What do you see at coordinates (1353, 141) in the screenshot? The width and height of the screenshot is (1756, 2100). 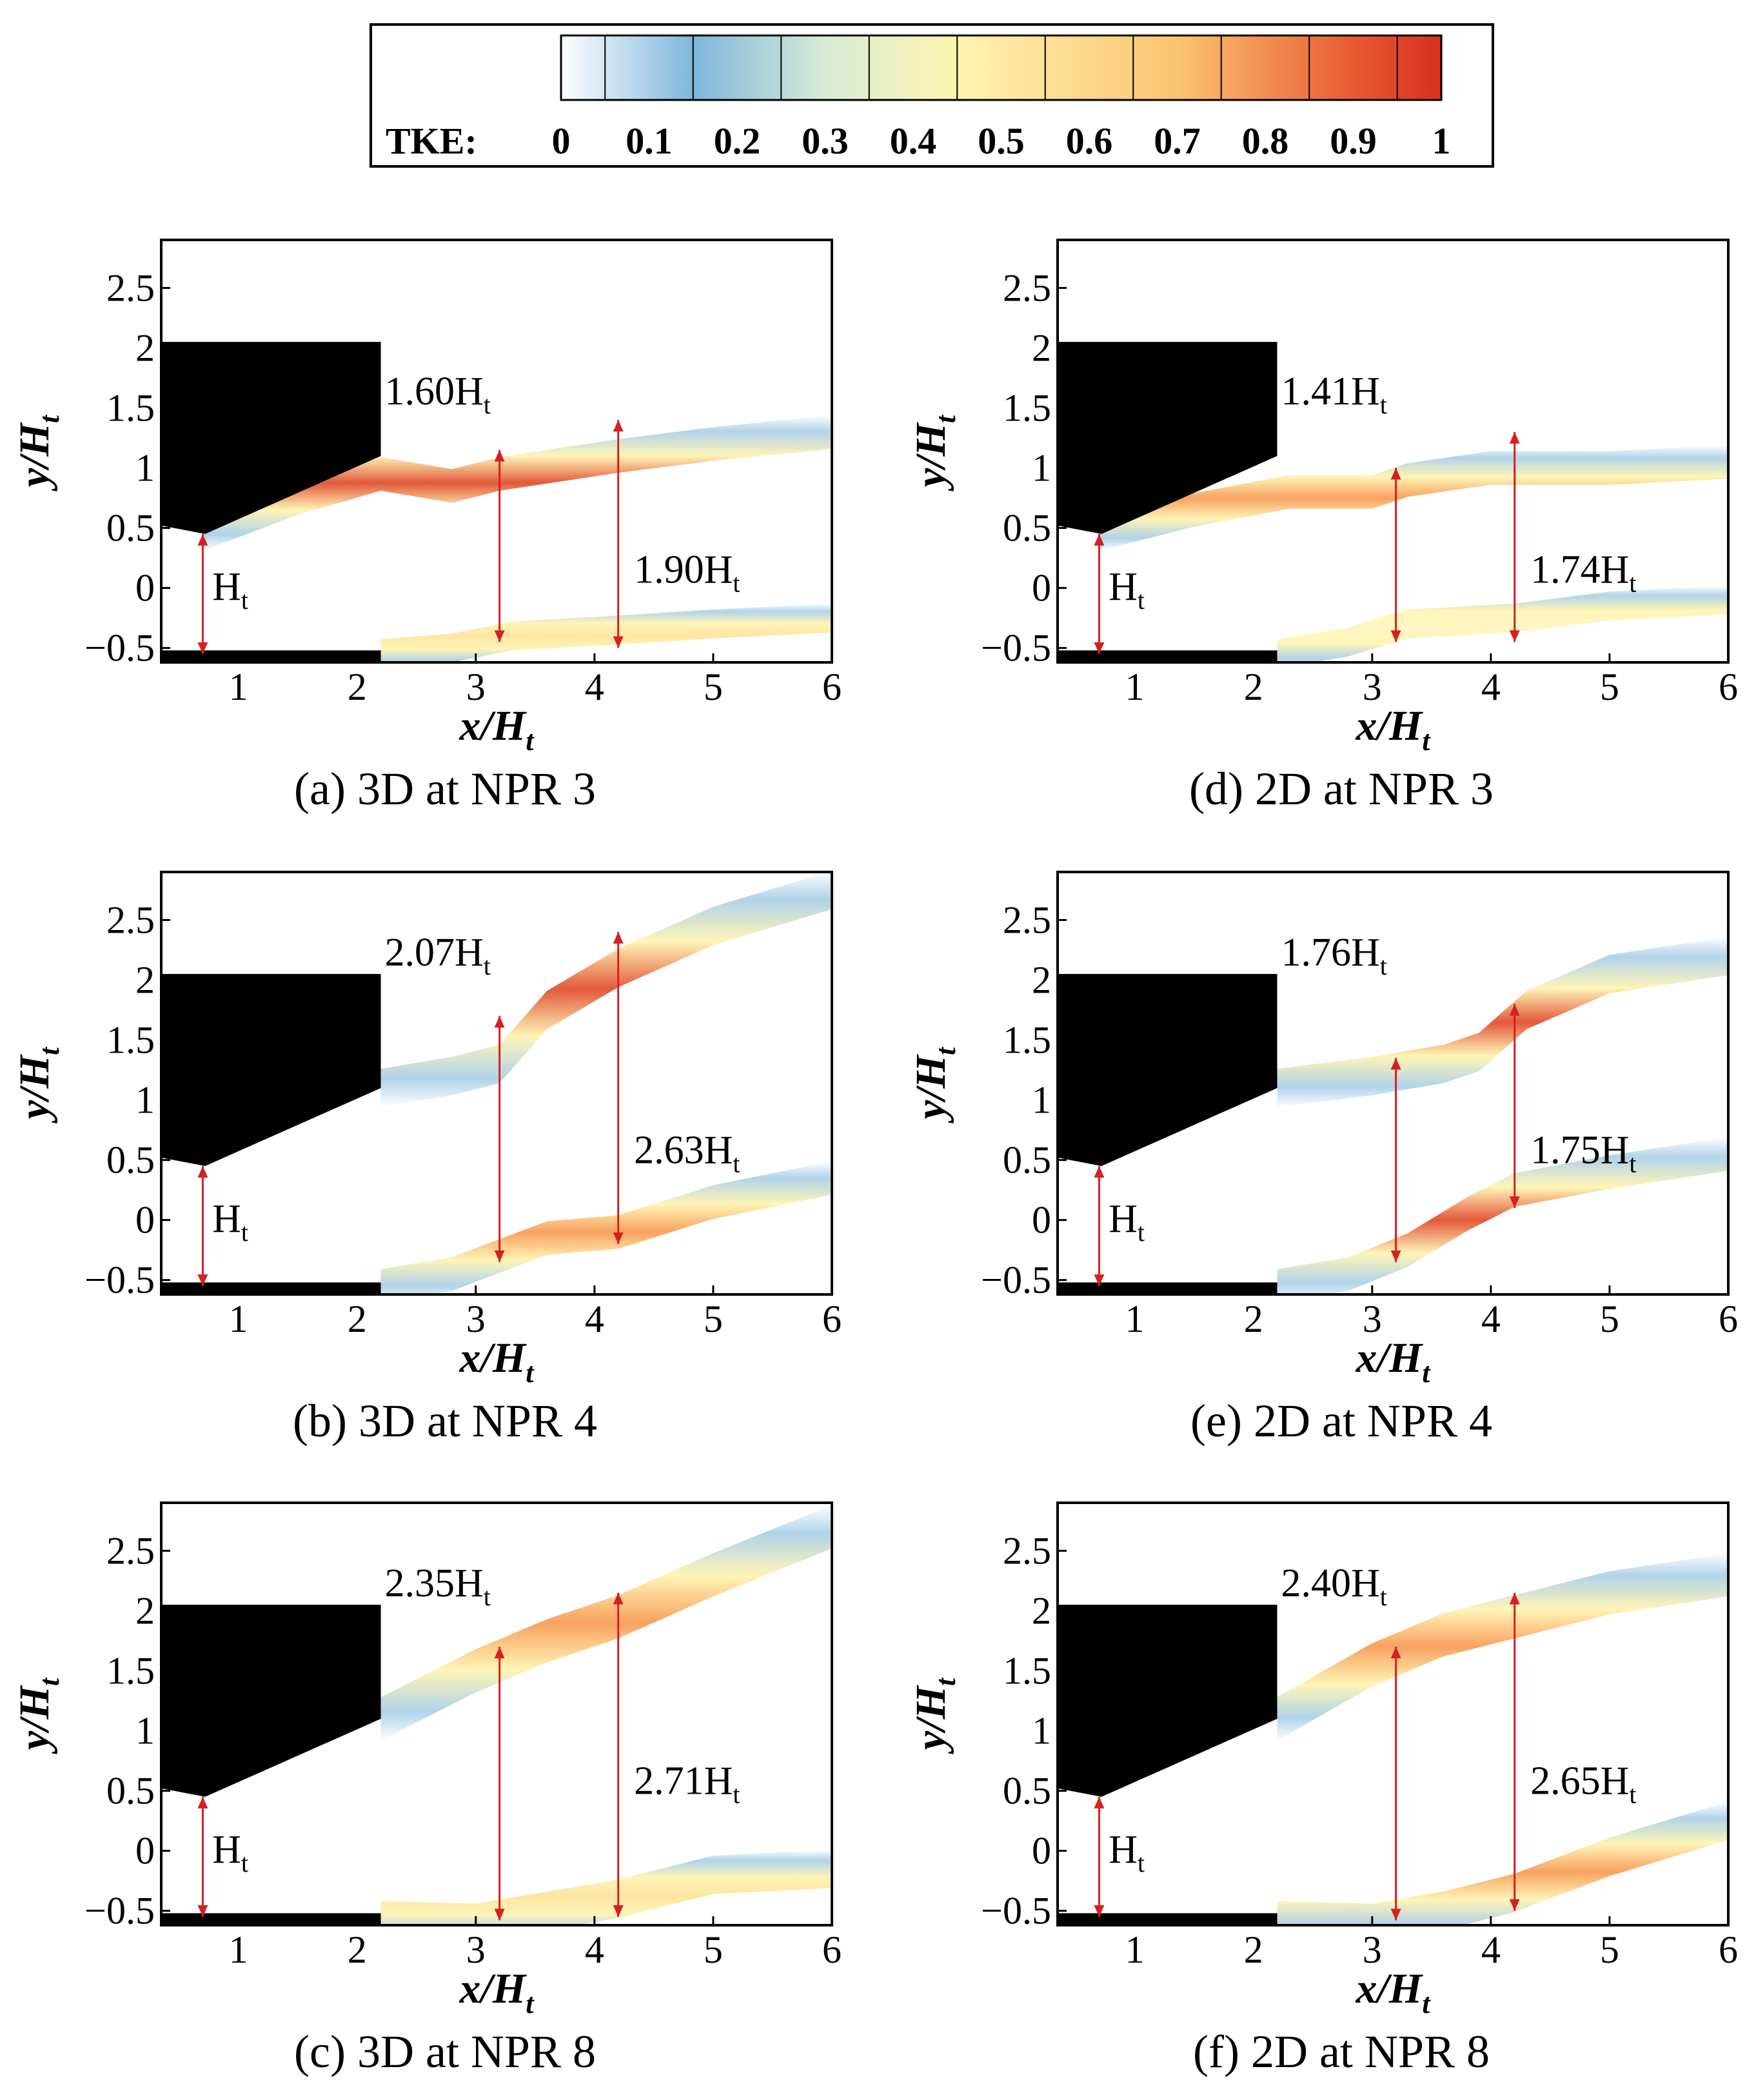 I see `legend-tick-label: 0.9` at bounding box center [1353, 141].